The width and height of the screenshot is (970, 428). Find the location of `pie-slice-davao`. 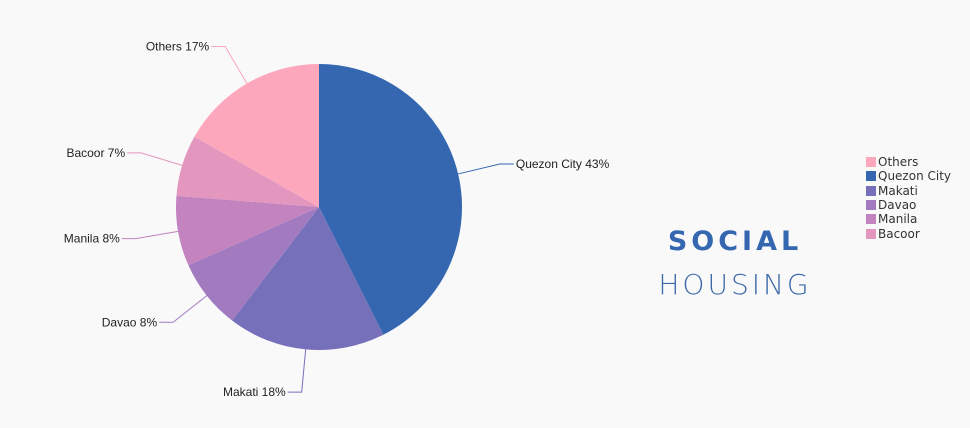

pie-slice-davao is located at coordinates (253, 264).